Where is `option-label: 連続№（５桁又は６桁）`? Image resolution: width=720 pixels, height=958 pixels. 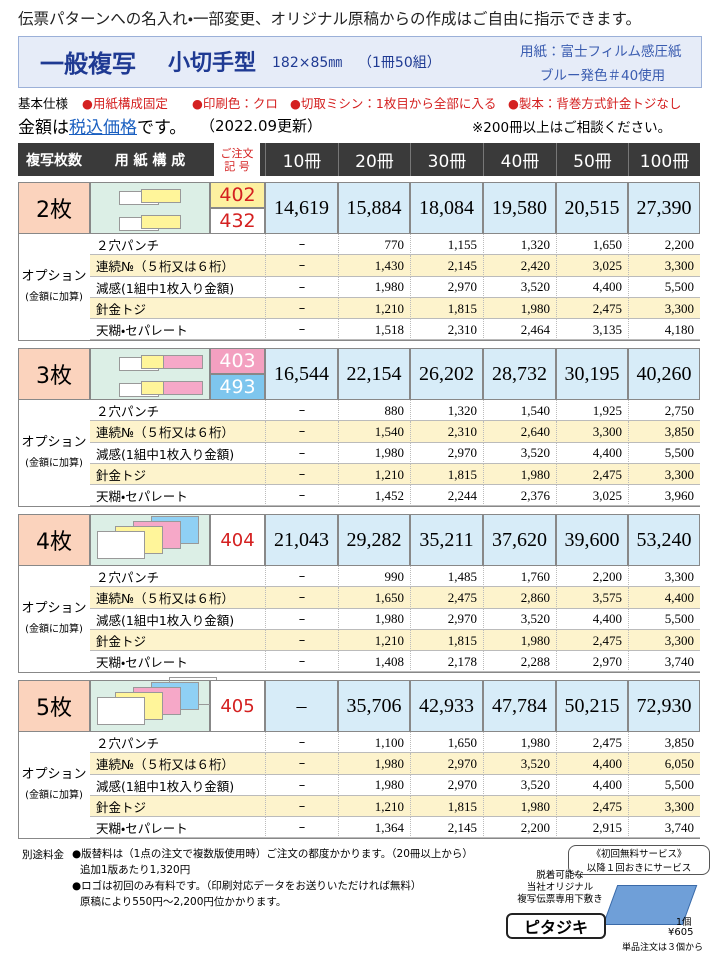 option-label: 連続№（５桁又は６桁） is located at coordinates (165, 433).